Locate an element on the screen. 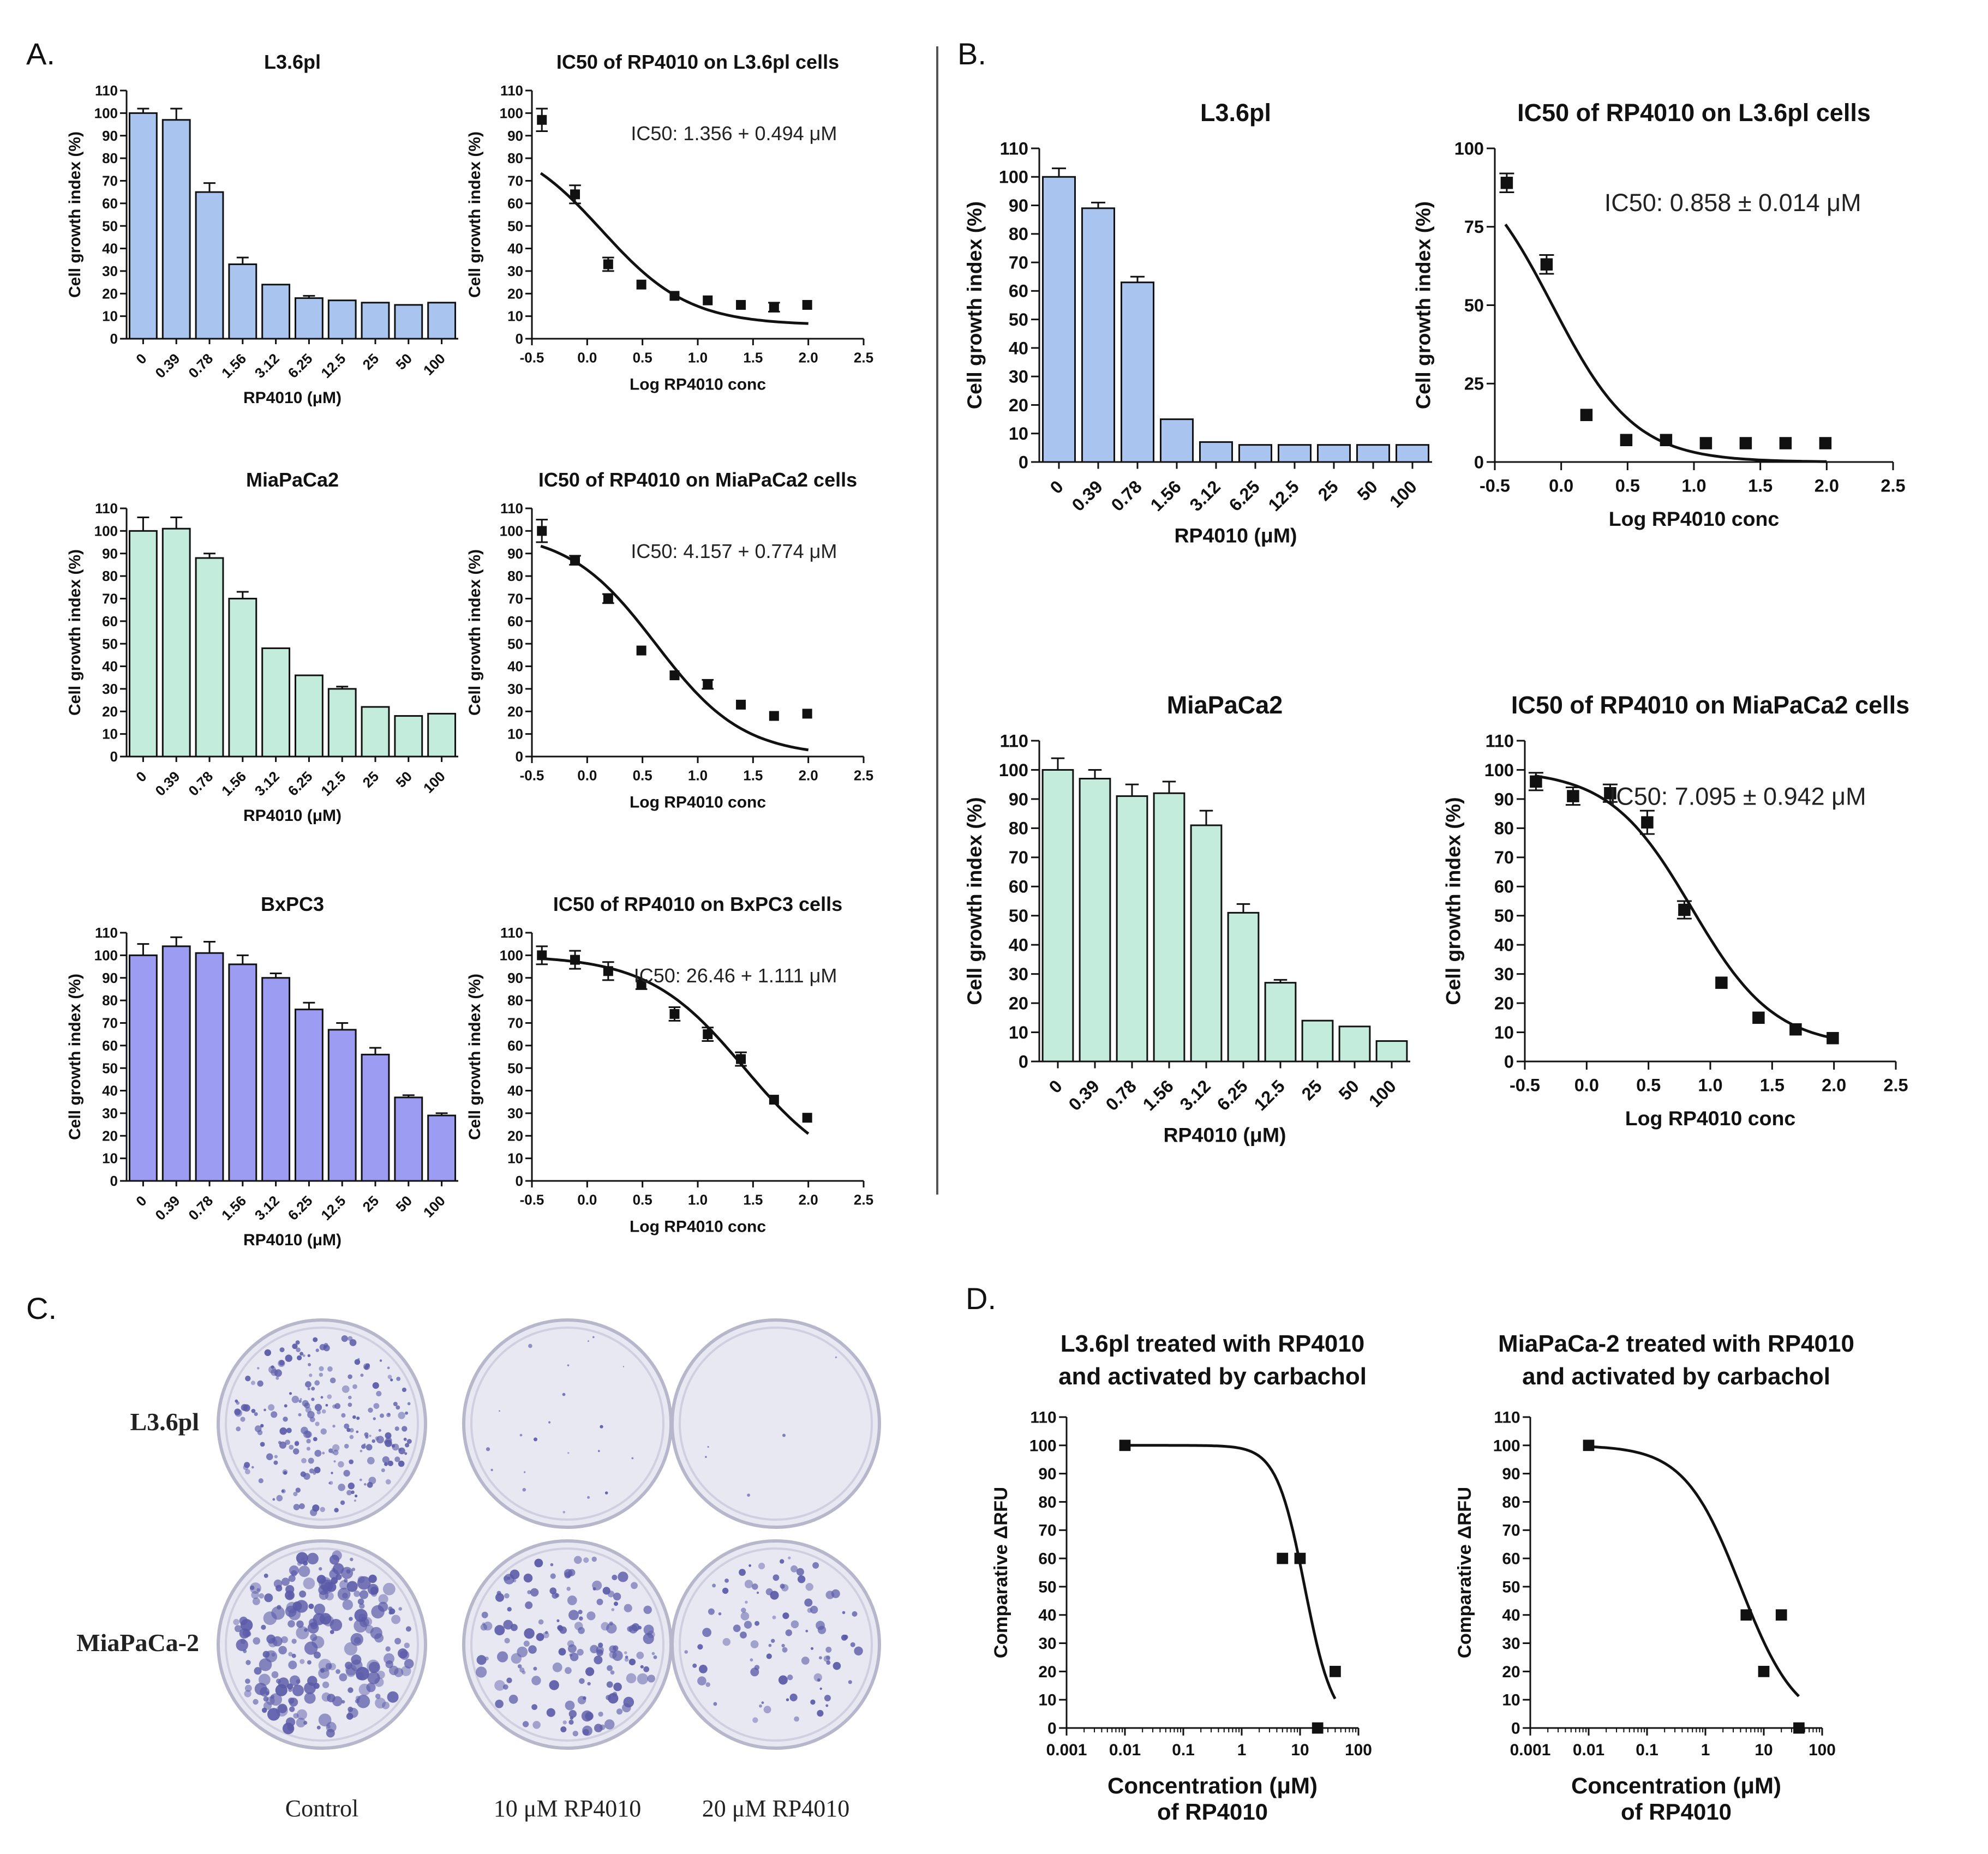 The width and height of the screenshot is (1988, 1854). chart-title: and activated by carbachol is located at coordinates (1676, 1376).